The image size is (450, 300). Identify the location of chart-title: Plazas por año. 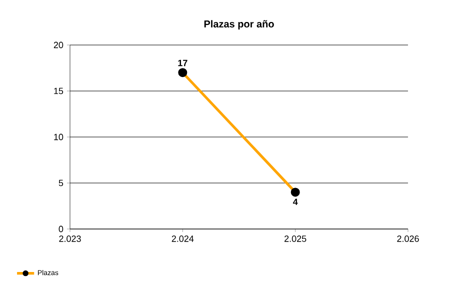
(239, 25).